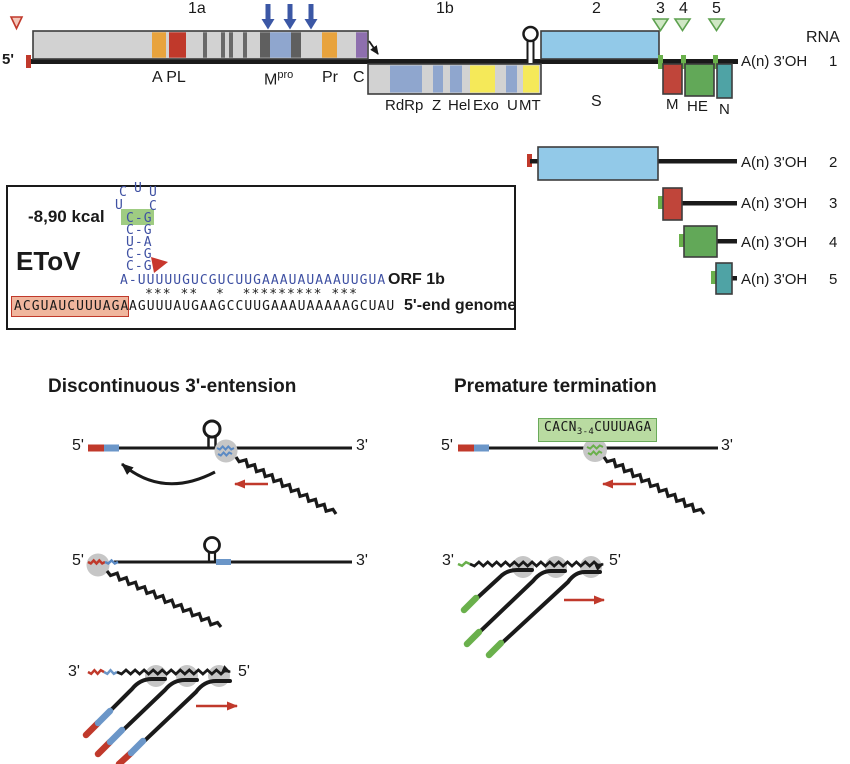 The height and width of the screenshot is (764, 850). Describe the element at coordinates (404, 105) in the screenshot. I see `domain-rdrp-label: RdRp` at that location.